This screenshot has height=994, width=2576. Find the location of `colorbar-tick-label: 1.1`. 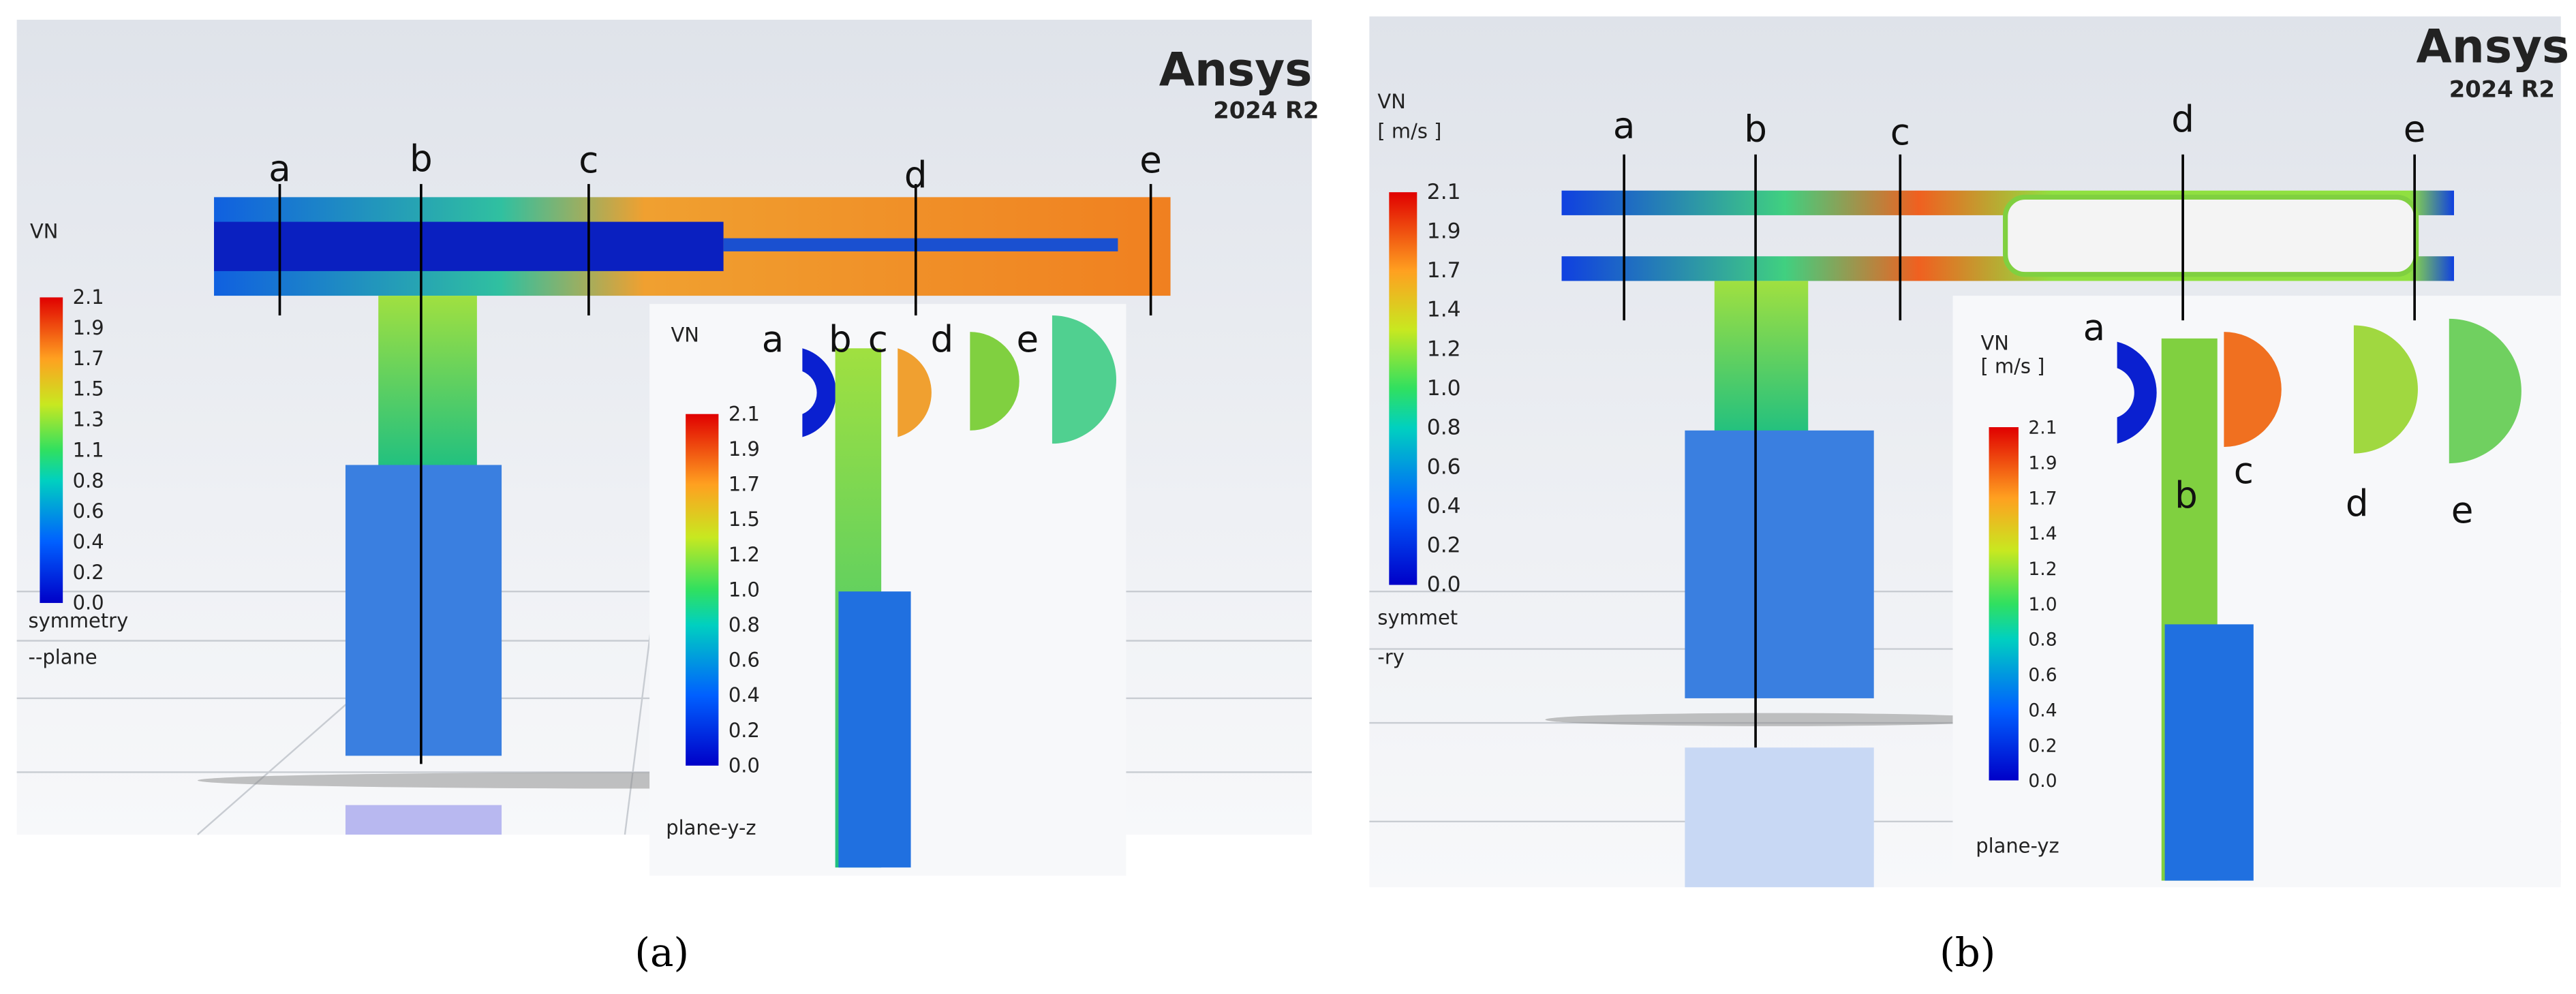

colorbar-tick-label: 1.1 is located at coordinates (89, 449).